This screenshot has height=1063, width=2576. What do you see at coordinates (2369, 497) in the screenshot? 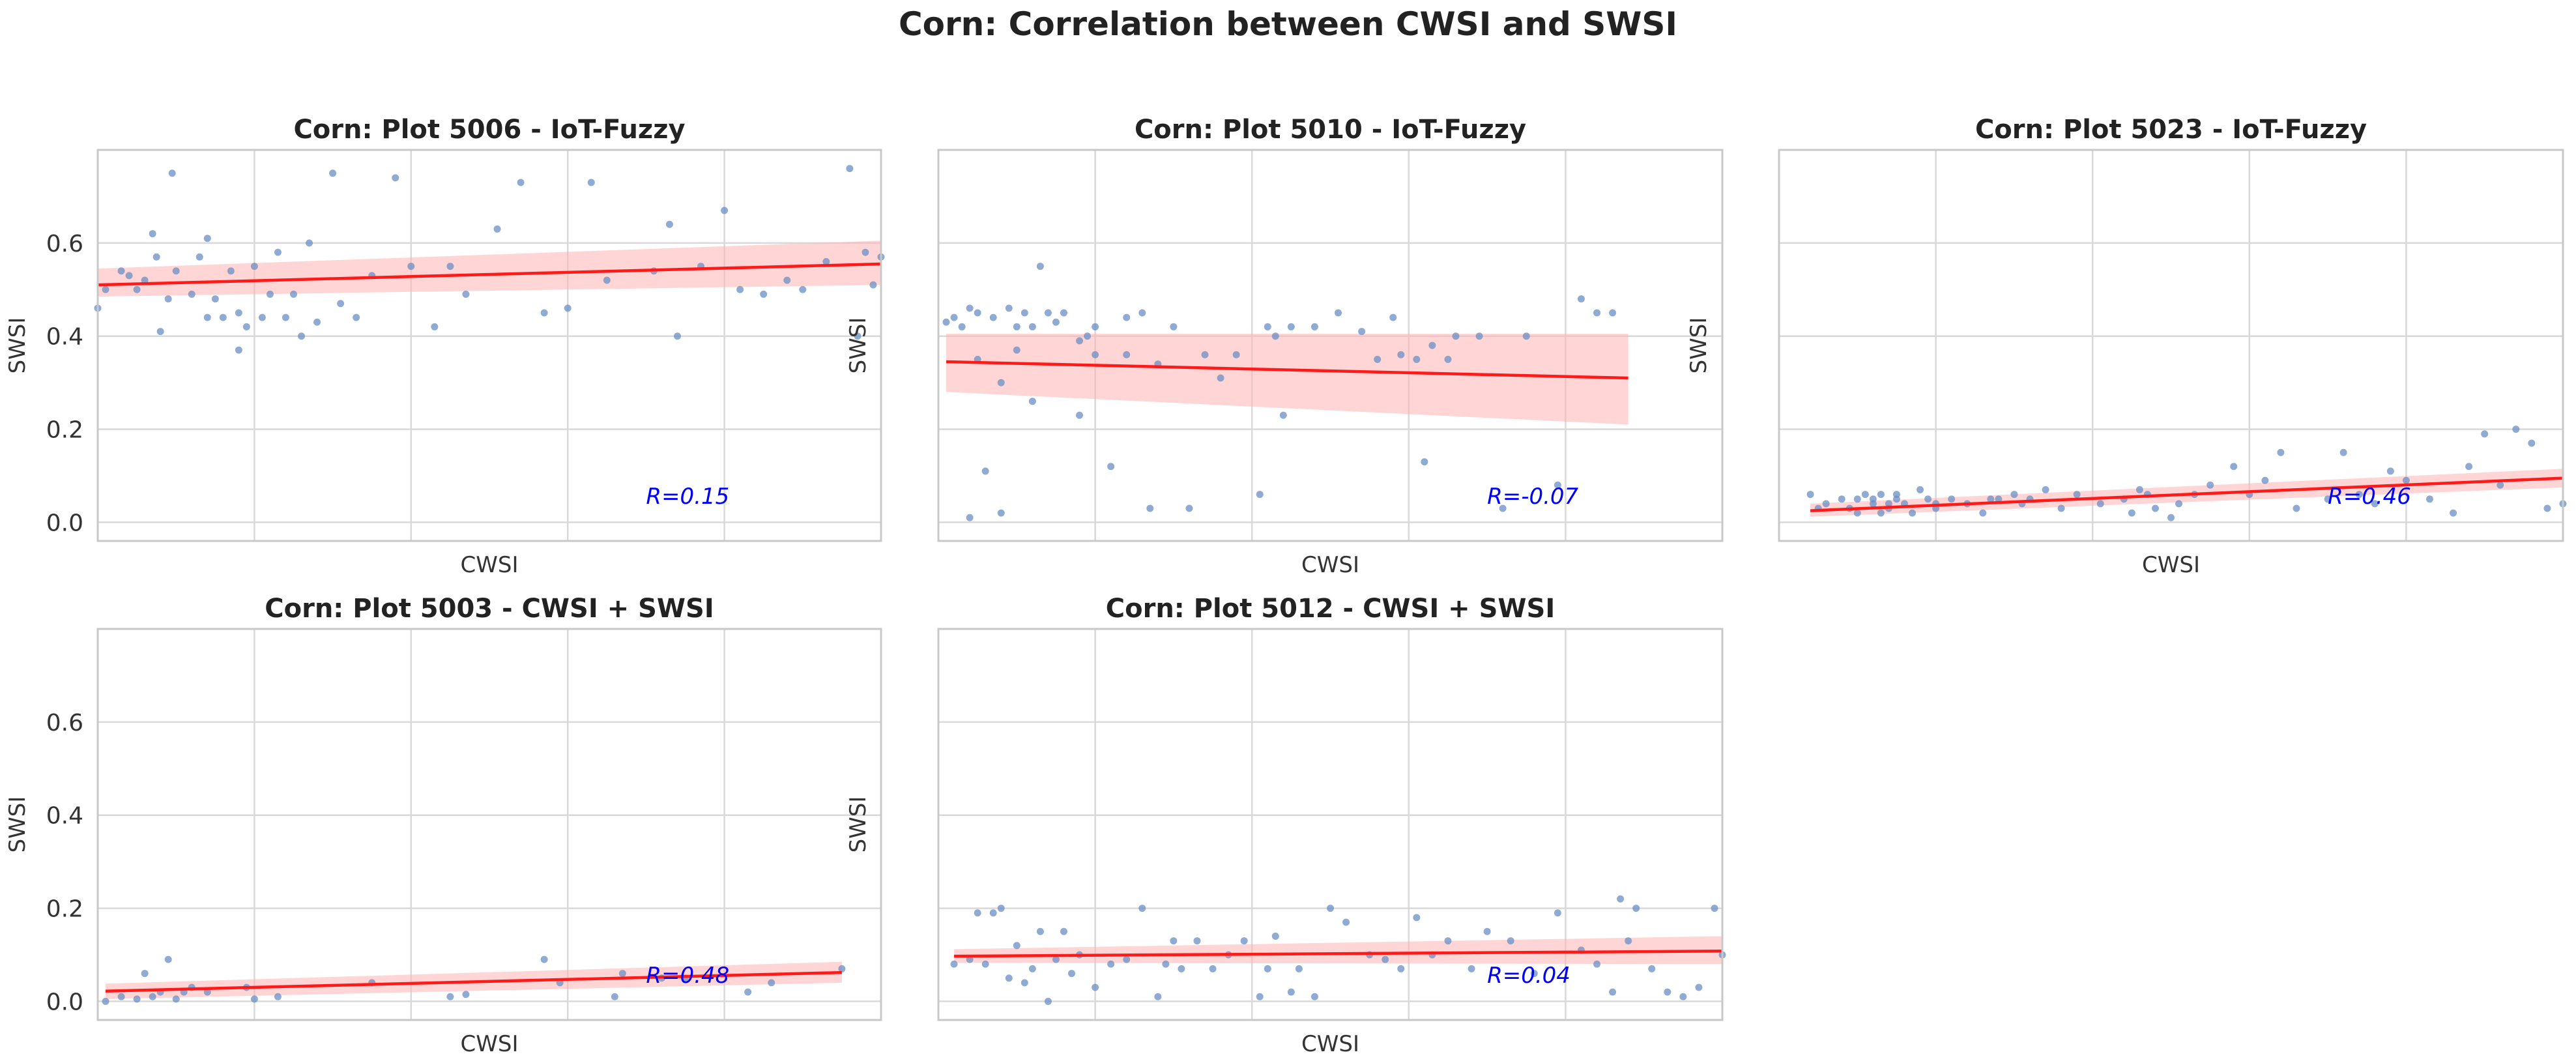
I see `r-value-annotation: R=0.46` at bounding box center [2369, 497].